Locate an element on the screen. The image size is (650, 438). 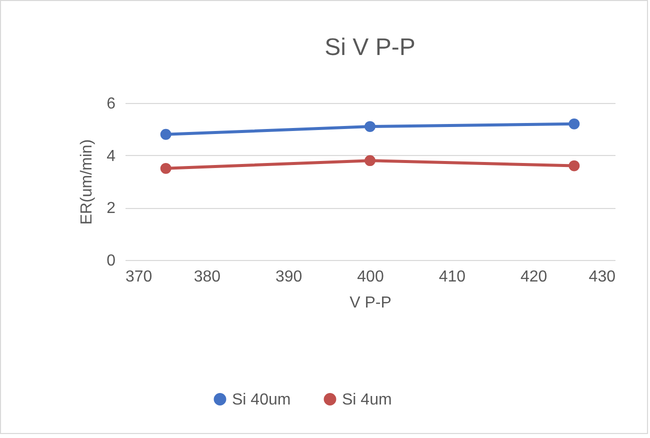
y-tick-label: 2 is located at coordinates (111, 209).